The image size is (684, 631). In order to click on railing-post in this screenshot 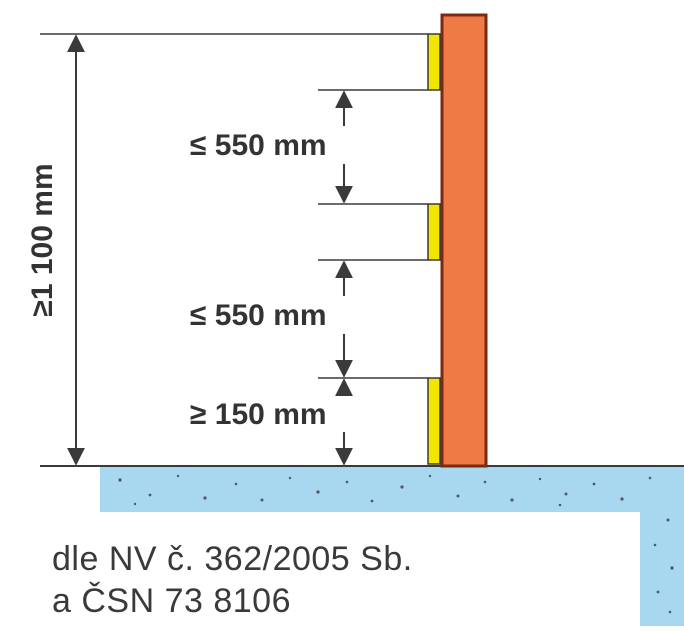, I will do `click(464, 240)`.